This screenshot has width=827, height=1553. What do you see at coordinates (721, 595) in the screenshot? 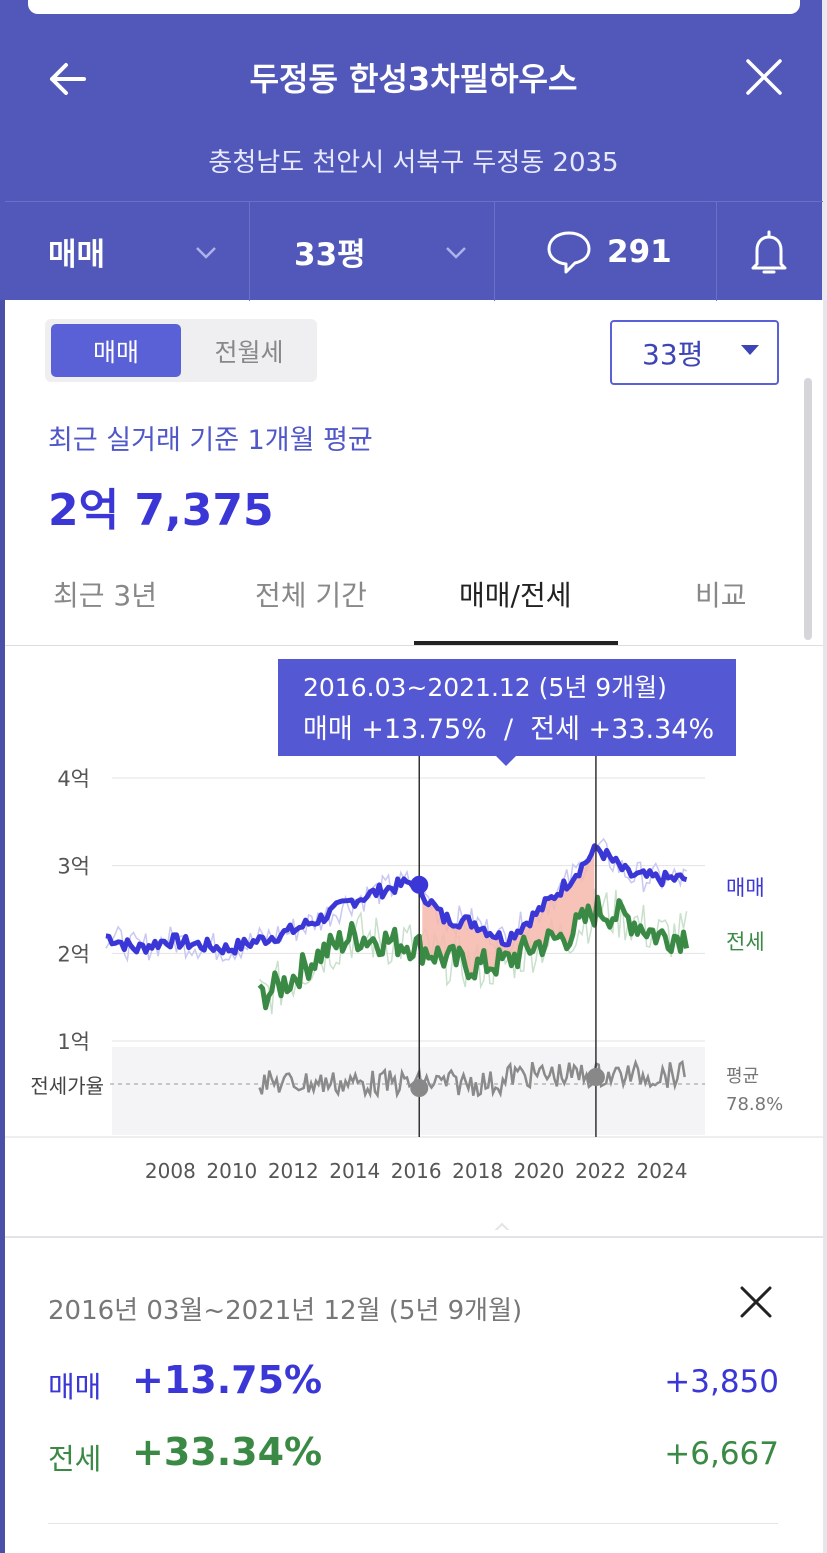
I see `tab-compare: 비교` at bounding box center [721, 595].